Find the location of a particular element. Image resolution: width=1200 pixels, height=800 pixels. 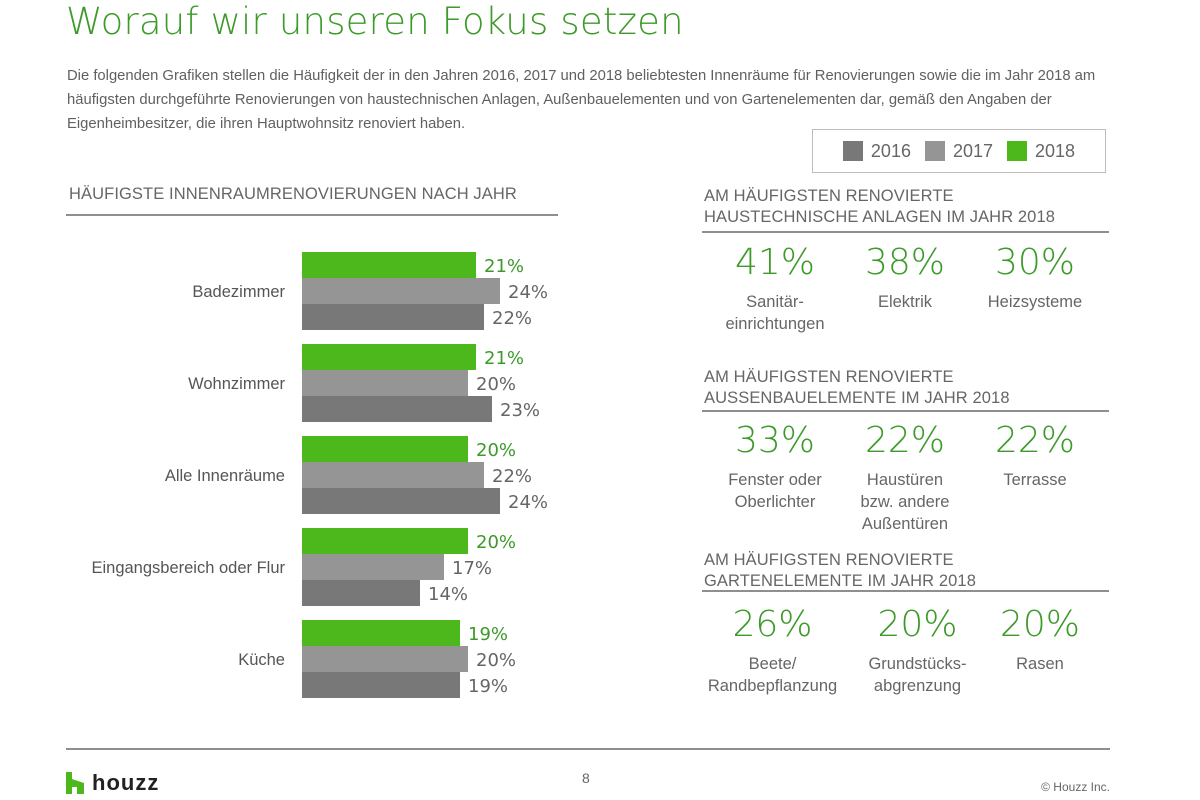

stat-label: Haustüren bzw. andere Außentüren is located at coordinates (905, 502).